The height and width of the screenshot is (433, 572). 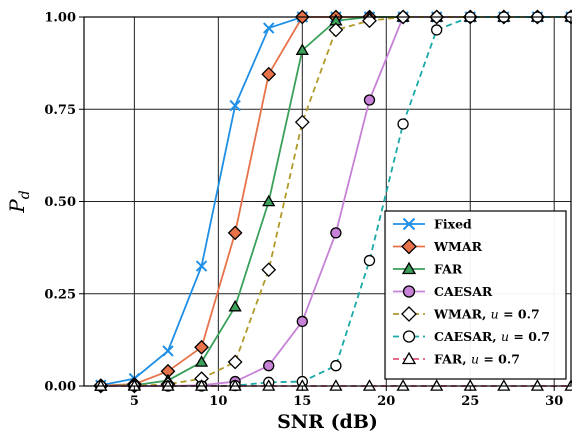 What do you see at coordinates (428, 269) in the screenshot?
I see `legend-item-far: FAR` at bounding box center [428, 269].